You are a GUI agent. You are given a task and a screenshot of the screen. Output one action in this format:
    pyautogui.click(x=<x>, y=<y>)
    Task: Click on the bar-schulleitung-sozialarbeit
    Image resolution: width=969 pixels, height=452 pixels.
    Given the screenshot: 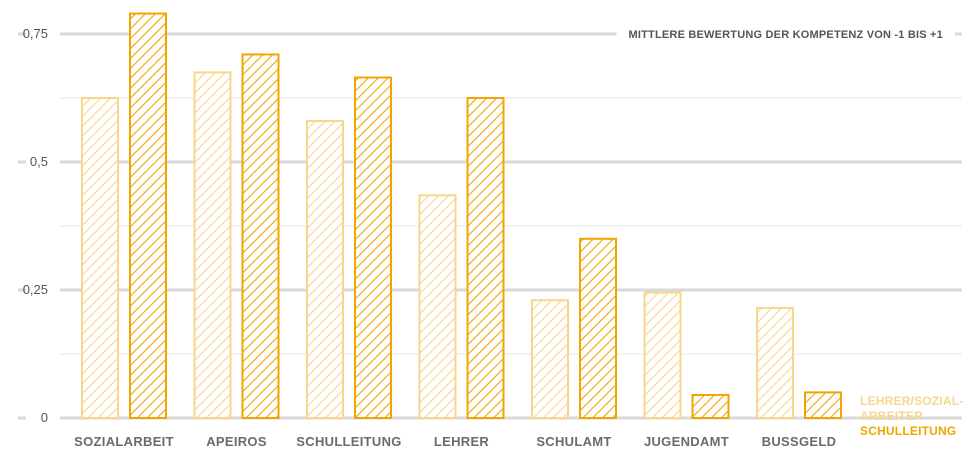 What is the action you would take?
    pyautogui.click(x=148, y=216)
    